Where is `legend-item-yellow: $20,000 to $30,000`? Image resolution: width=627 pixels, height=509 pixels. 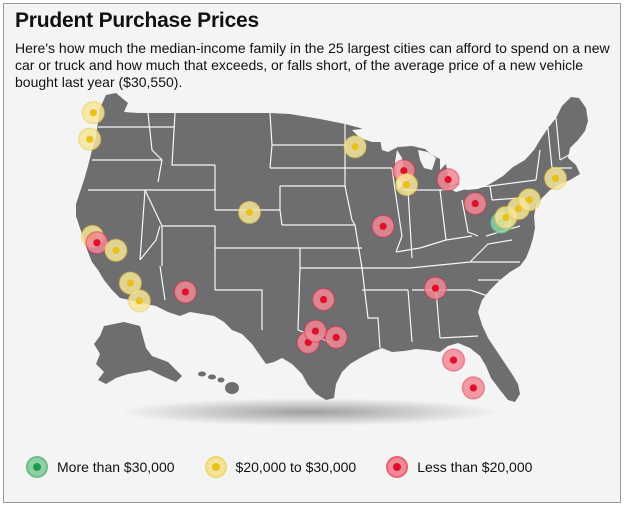 legend-item-yellow: $20,000 to $30,000 is located at coordinates (280, 467).